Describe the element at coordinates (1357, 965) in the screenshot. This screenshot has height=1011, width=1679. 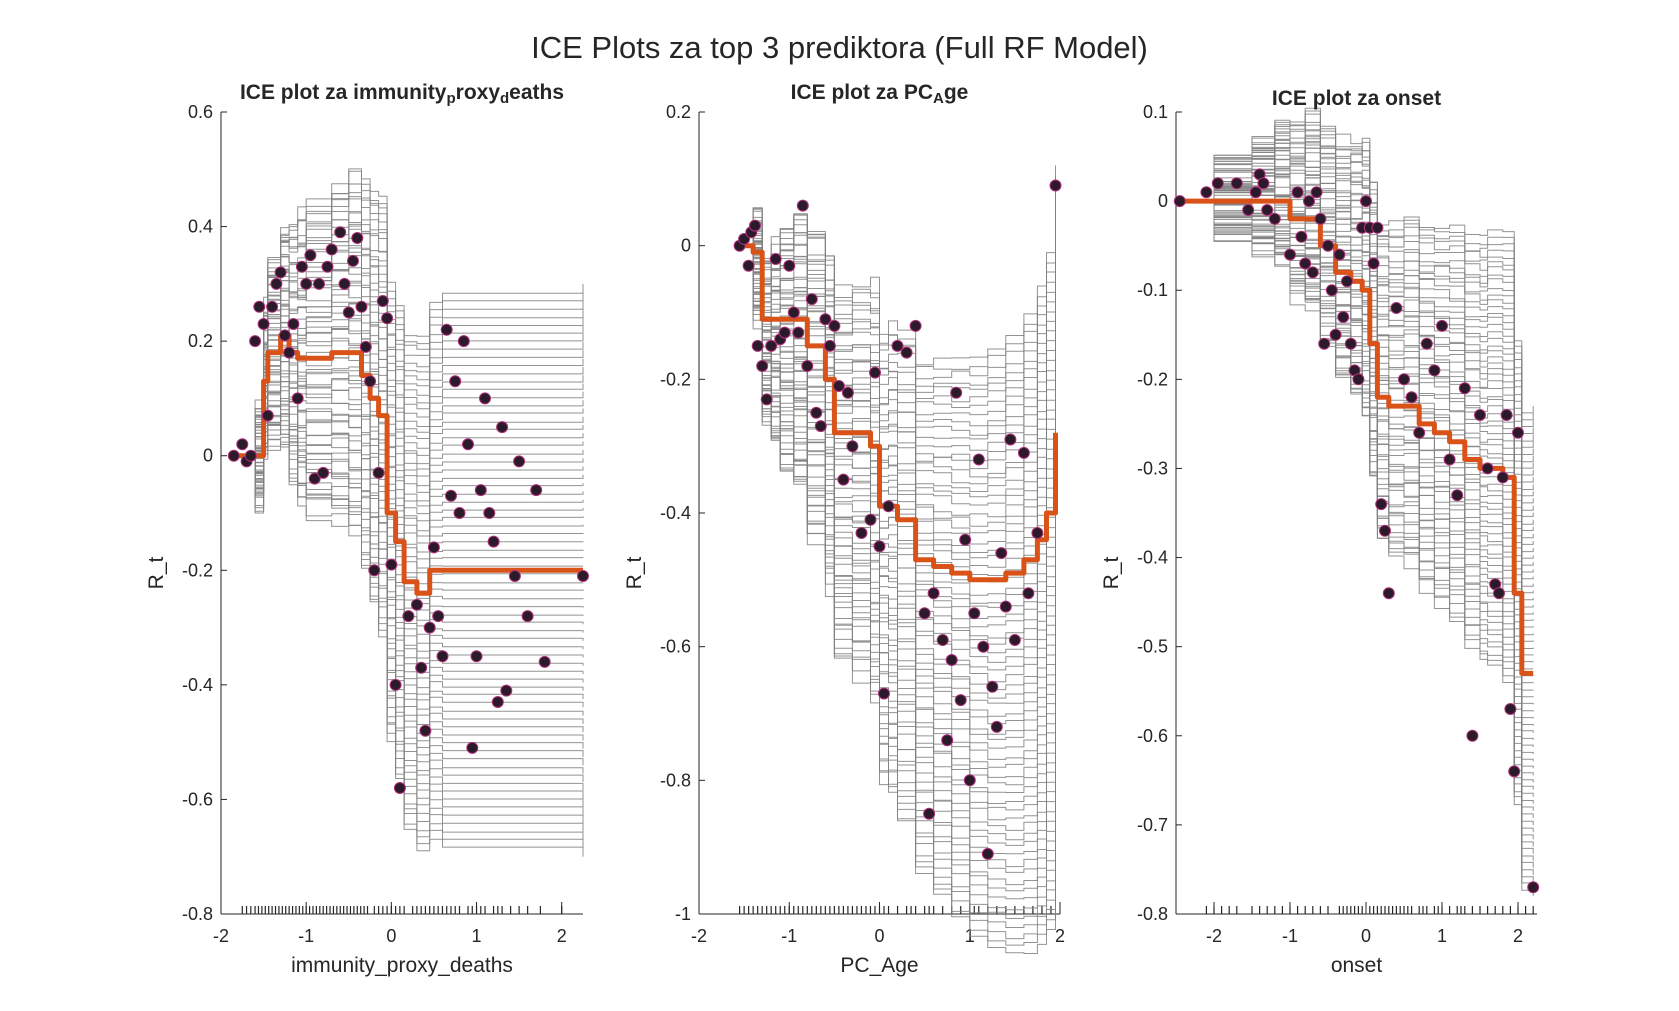
I see `x-axis-label: onset` at that location.